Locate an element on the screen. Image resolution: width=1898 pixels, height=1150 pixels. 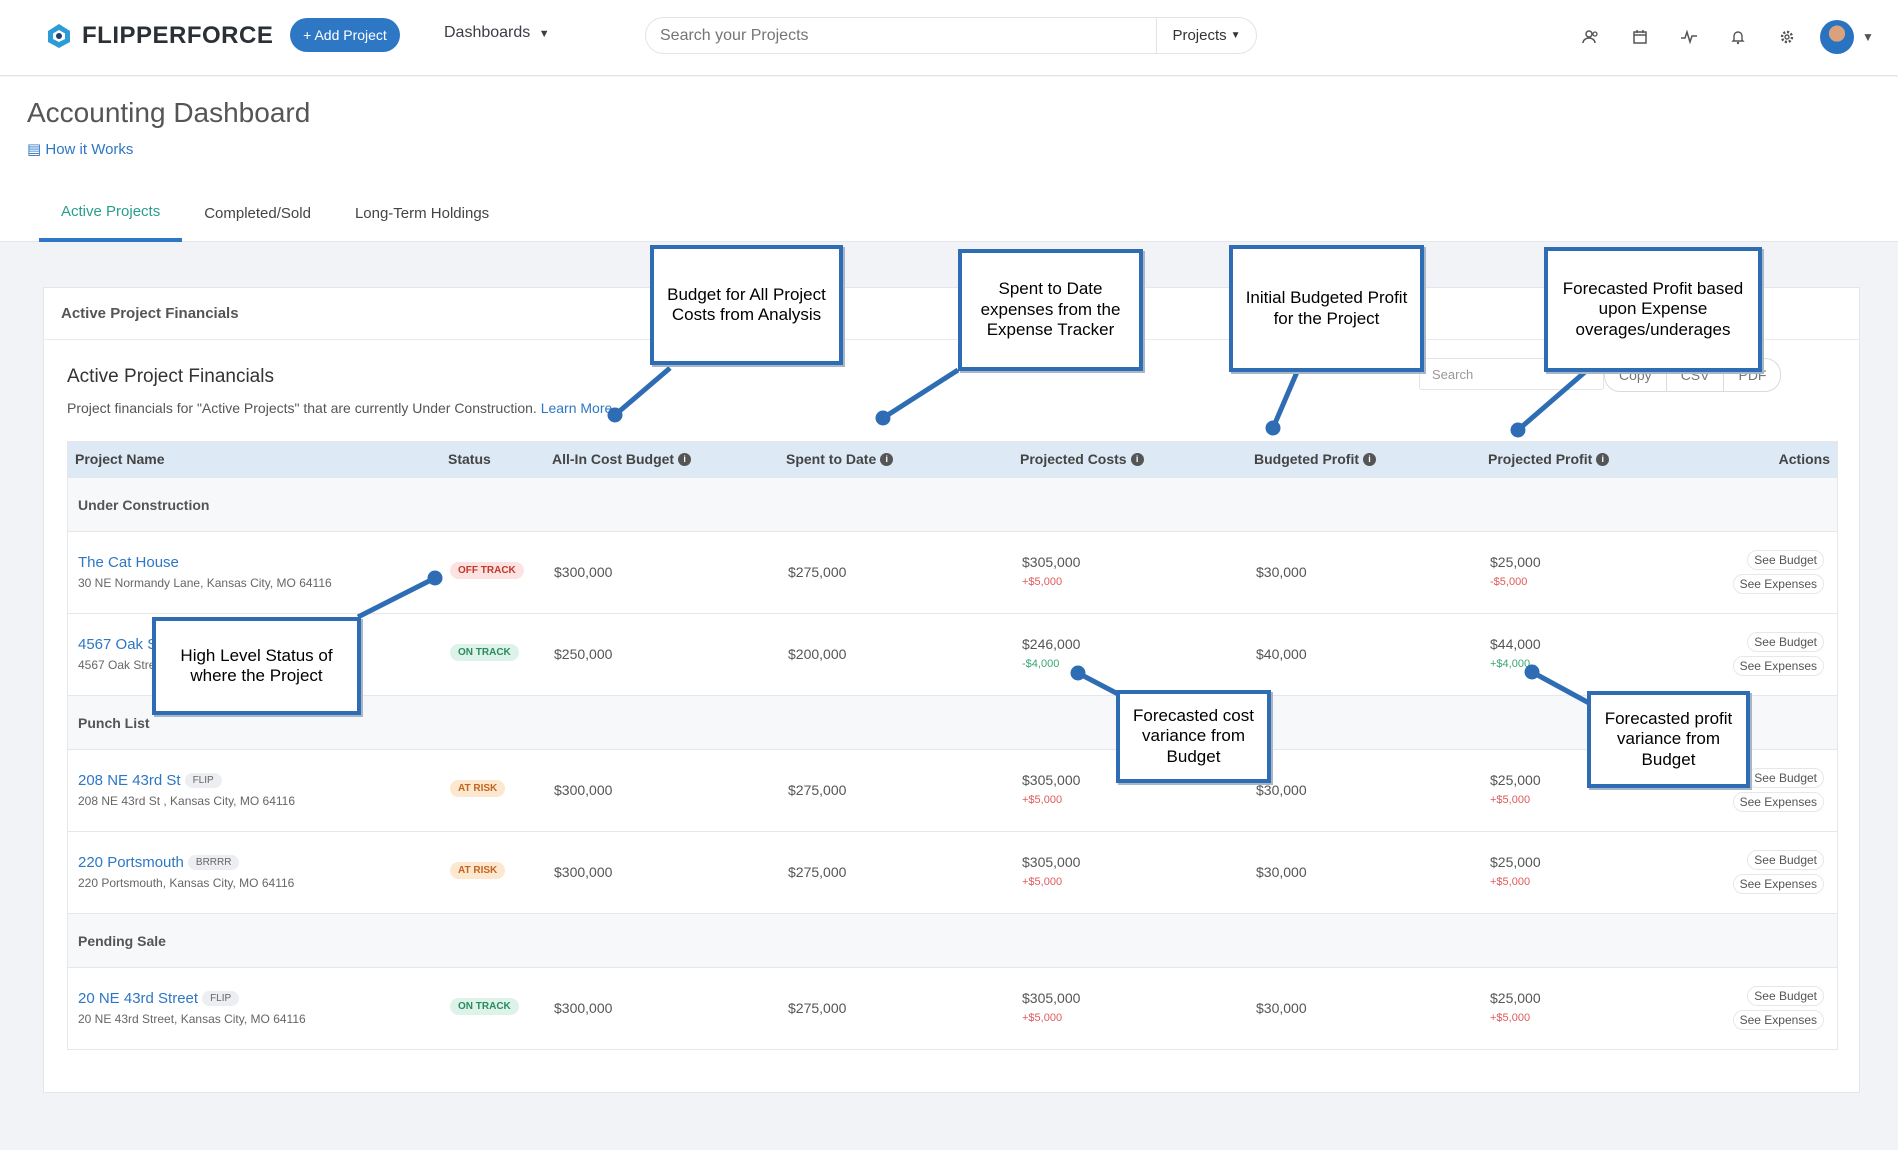
col-actions: Actions is located at coordinates (1804, 459).